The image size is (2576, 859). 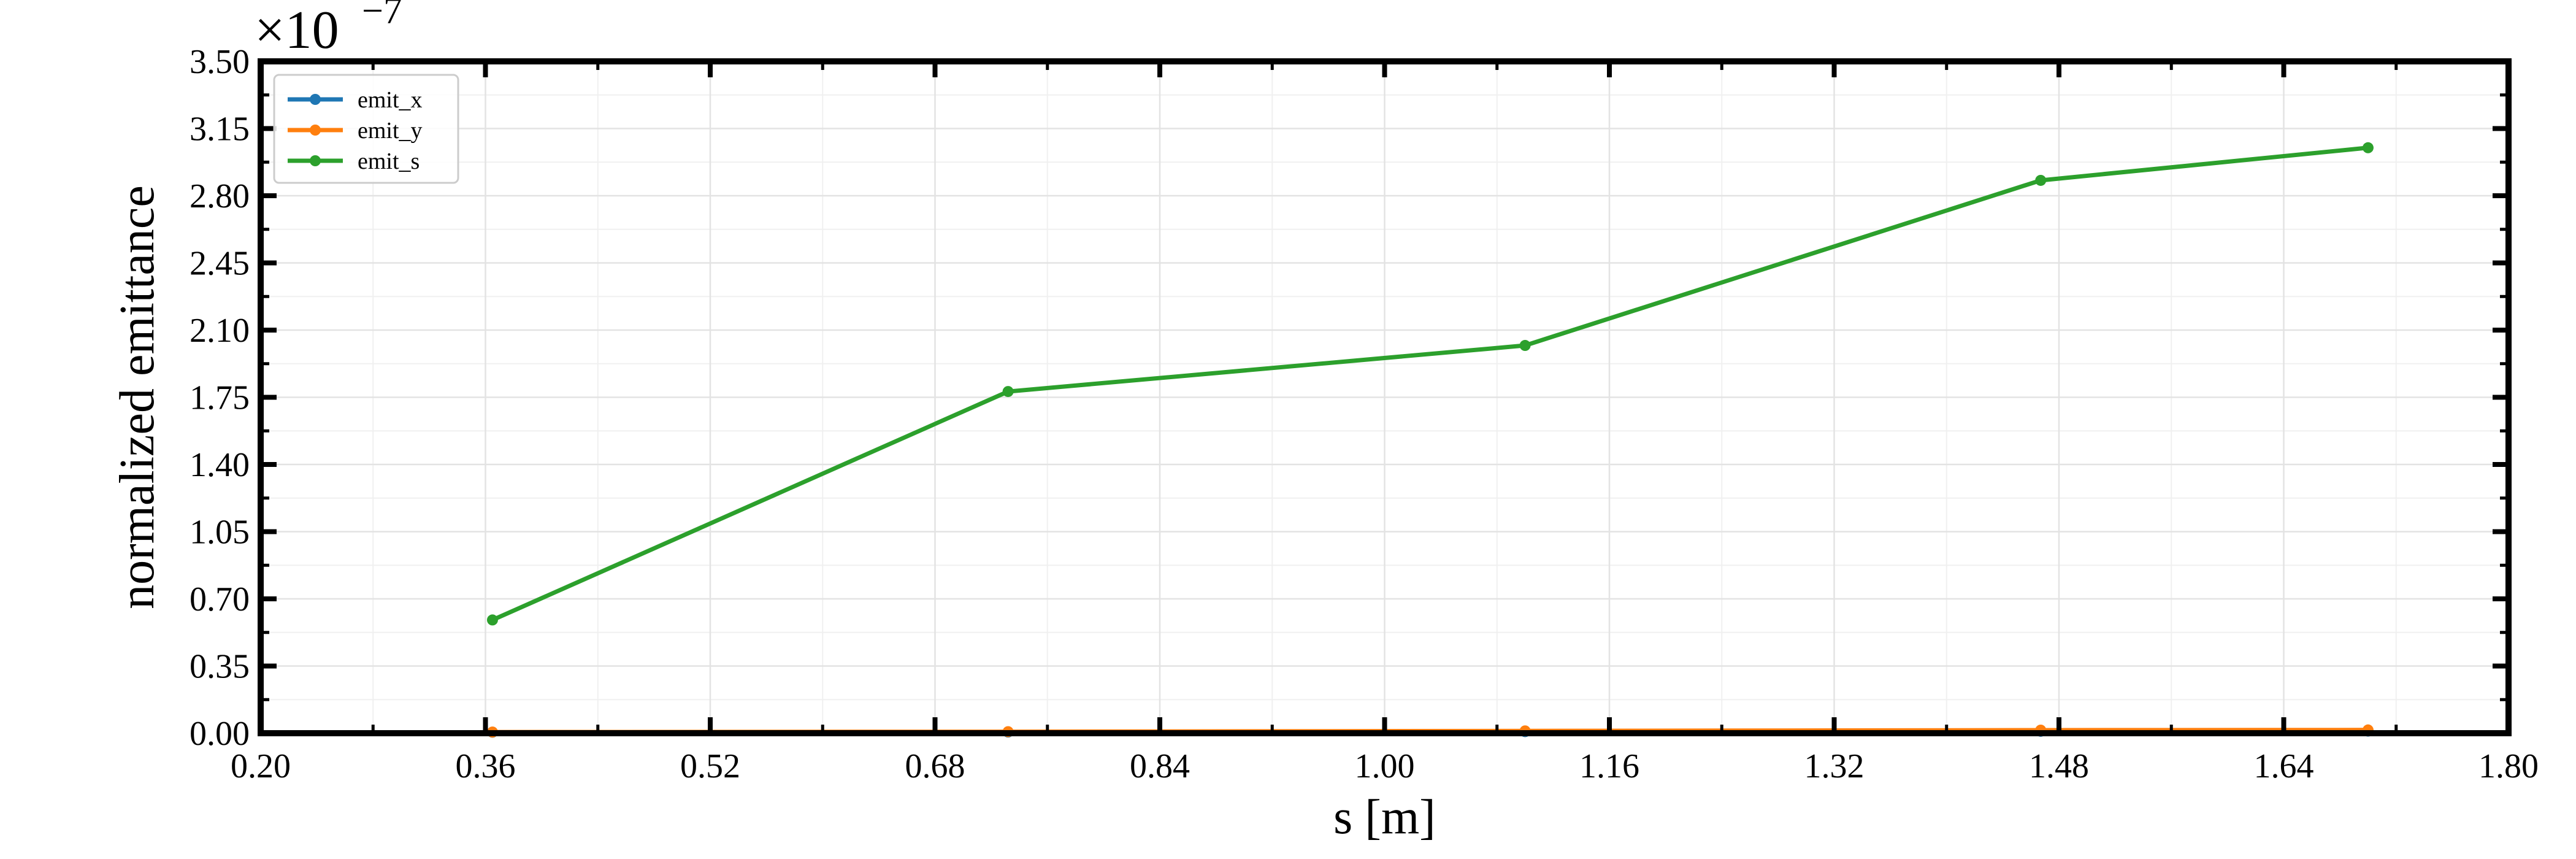 I want to click on x-tick-label: 0.52, so click(x=710, y=766).